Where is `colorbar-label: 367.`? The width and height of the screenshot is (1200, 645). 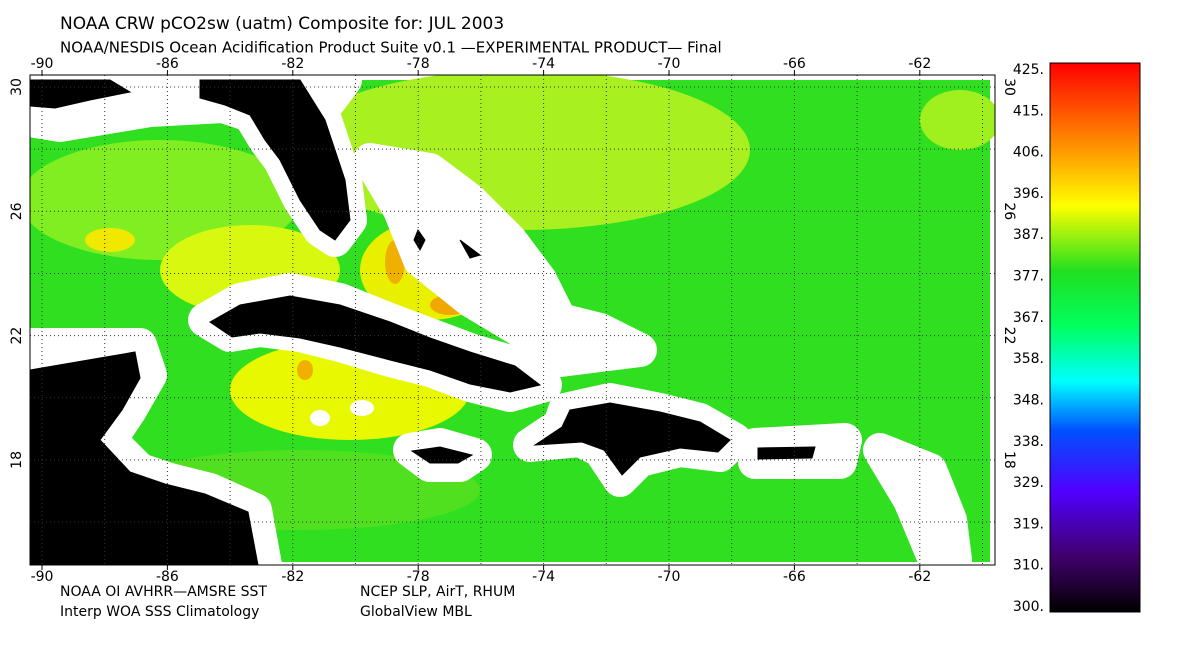 colorbar-label: 367. is located at coordinates (1028, 318).